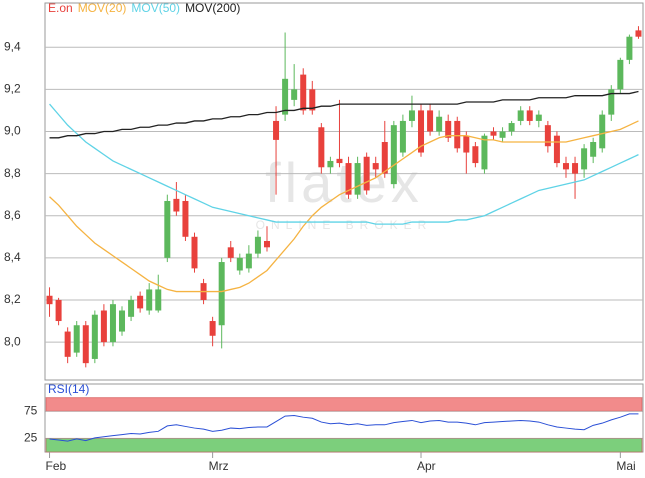 The height and width of the screenshot is (478, 645). What do you see at coordinates (12, 89) in the screenshot?
I see `y-tick-label: 9,2` at bounding box center [12, 89].